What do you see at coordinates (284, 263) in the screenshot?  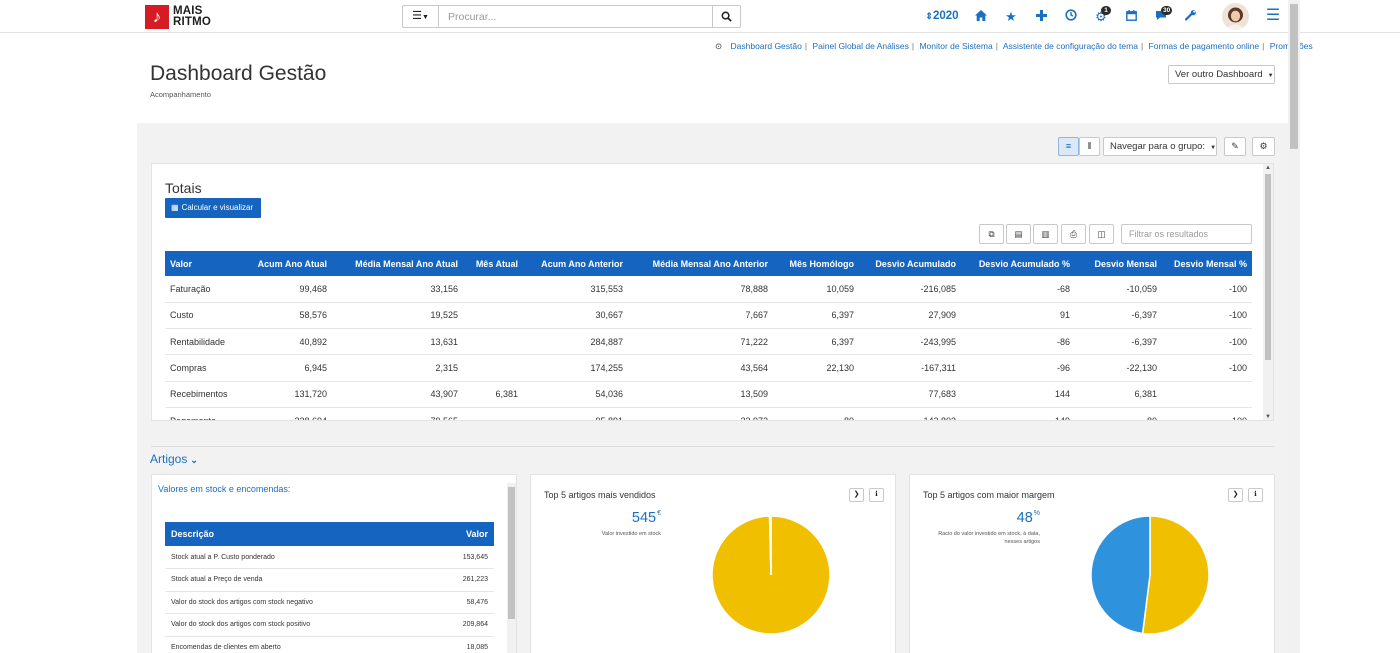 I see `column-header-acum-ano-atual: Acum Ano Atual` at bounding box center [284, 263].